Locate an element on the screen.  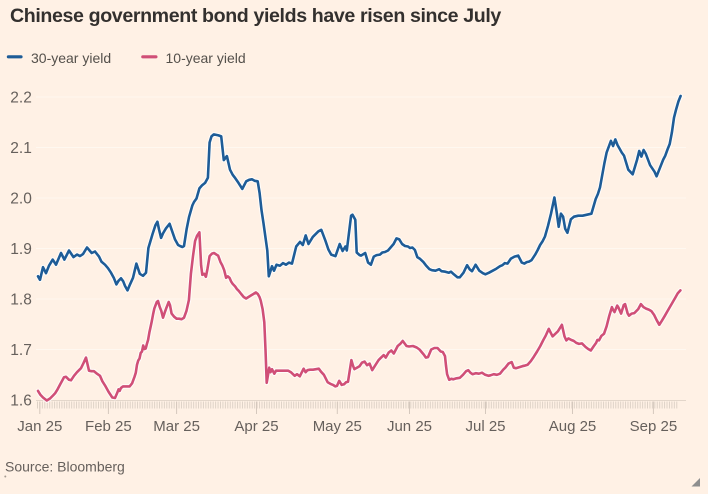
svg-text: 1.8 is located at coordinates (21, 299).